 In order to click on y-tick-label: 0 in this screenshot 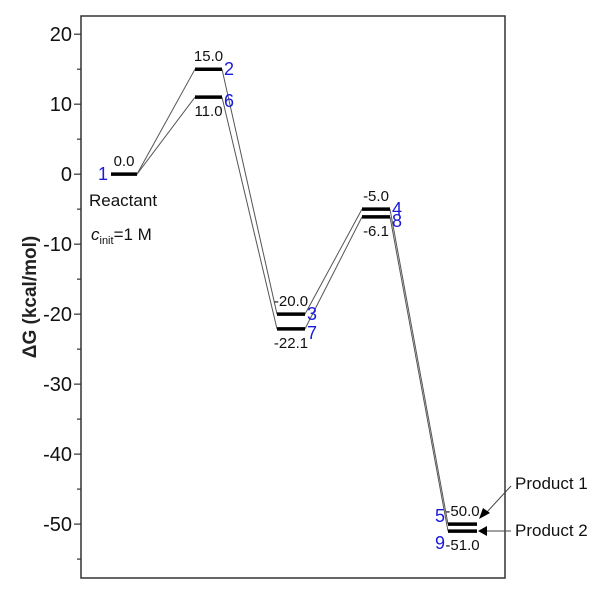, I will do `click(66, 175)`.